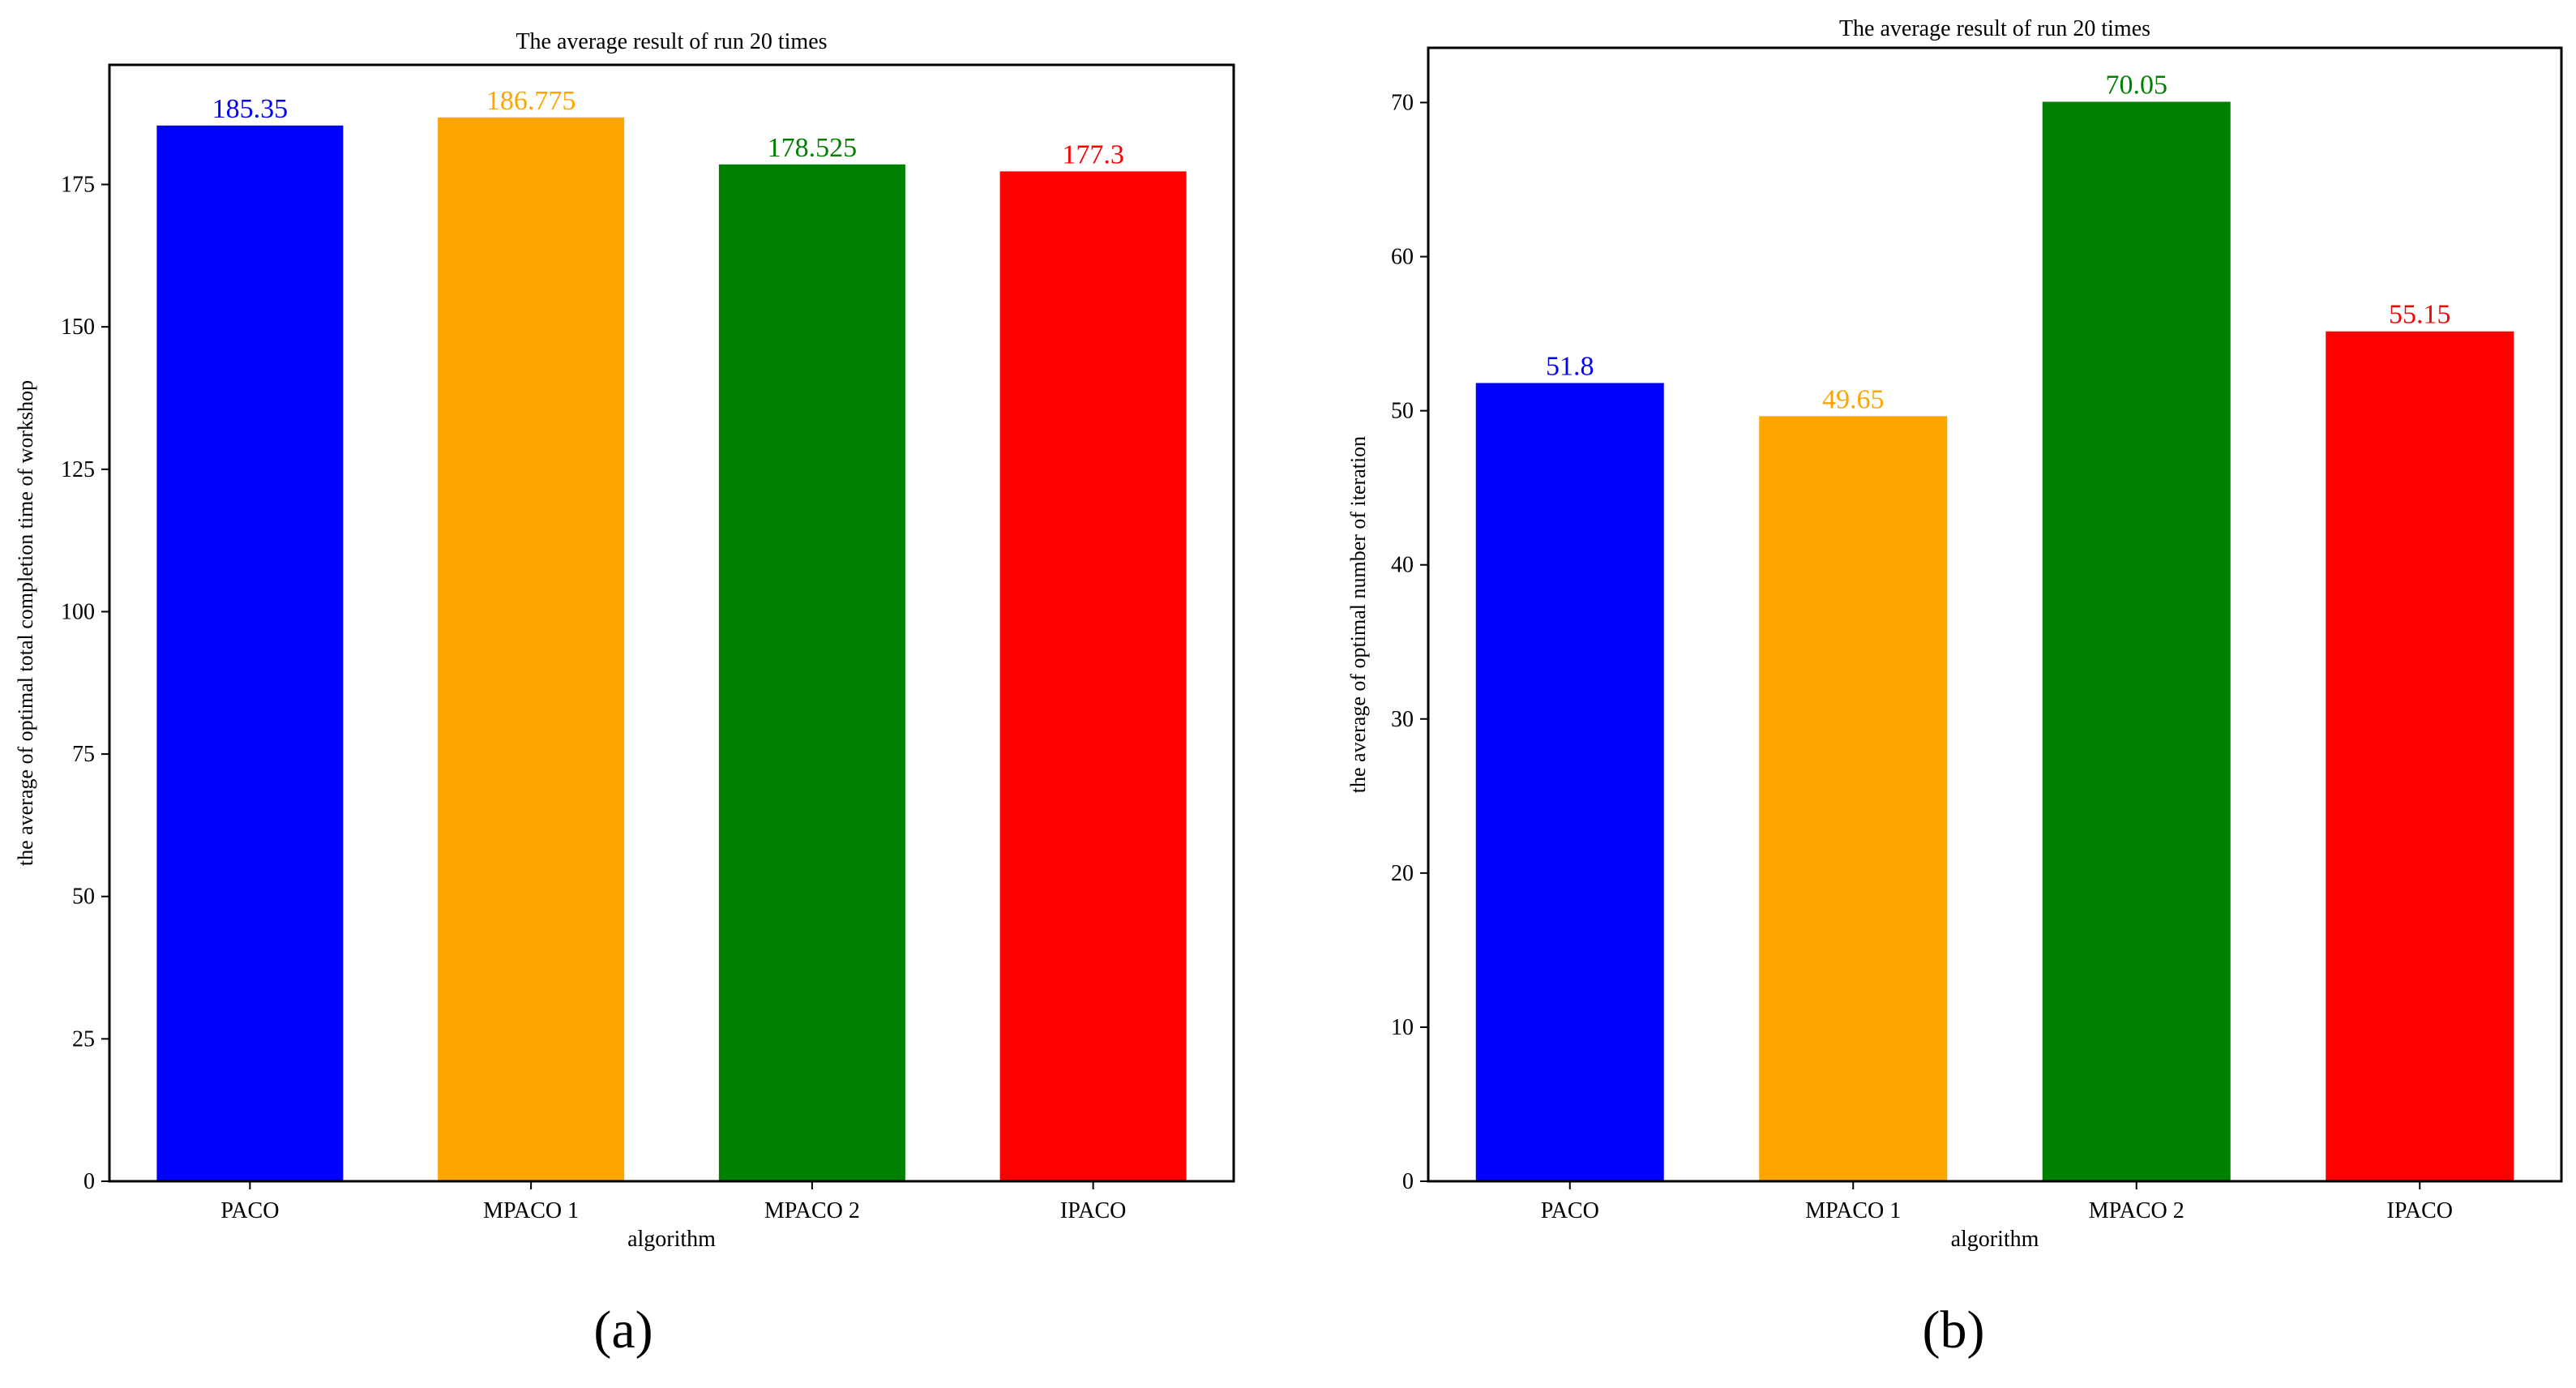 The height and width of the screenshot is (1388, 2576). What do you see at coordinates (813, 148) in the screenshot?
I see `data-label: 178.525` at bounding box center [813, 148].